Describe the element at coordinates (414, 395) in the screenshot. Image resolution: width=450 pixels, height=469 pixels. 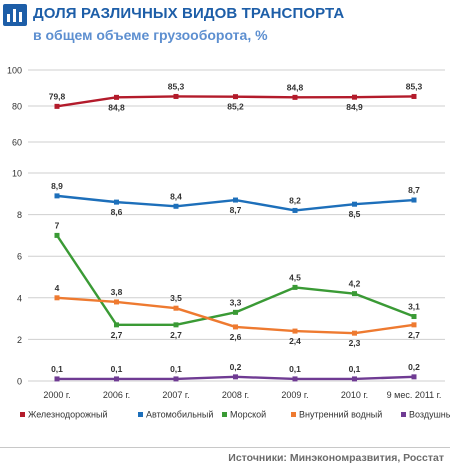
I see `x-tick-label: 9 мес. 2011 г.` at that location.